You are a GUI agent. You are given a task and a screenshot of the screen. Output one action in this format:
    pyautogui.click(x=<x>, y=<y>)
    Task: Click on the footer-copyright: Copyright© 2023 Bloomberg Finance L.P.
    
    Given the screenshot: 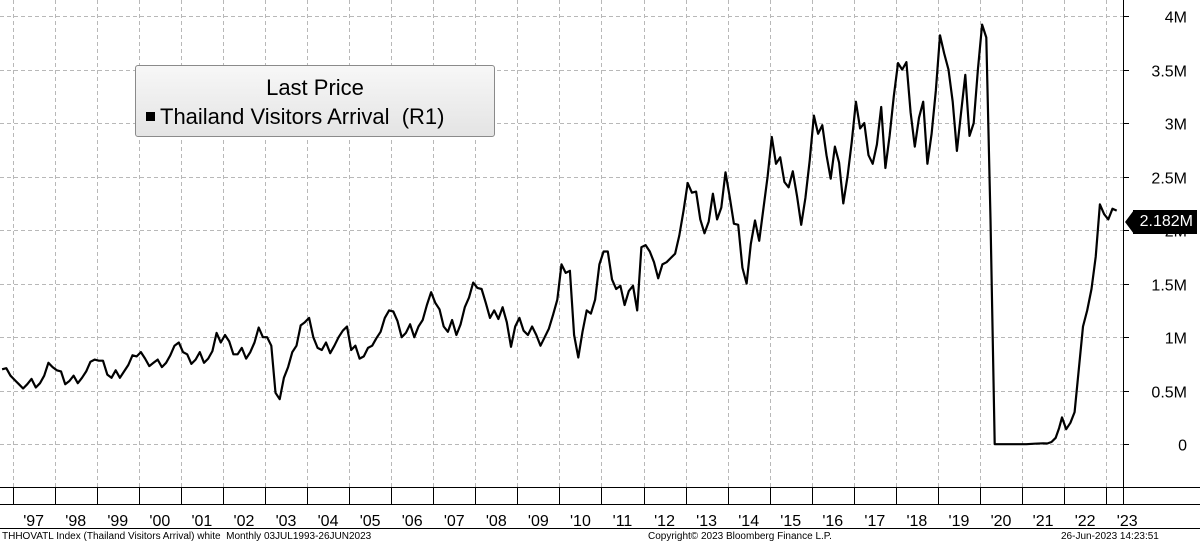 What is the action you would take?
    pyautogui.click(x=740, y=536)
    